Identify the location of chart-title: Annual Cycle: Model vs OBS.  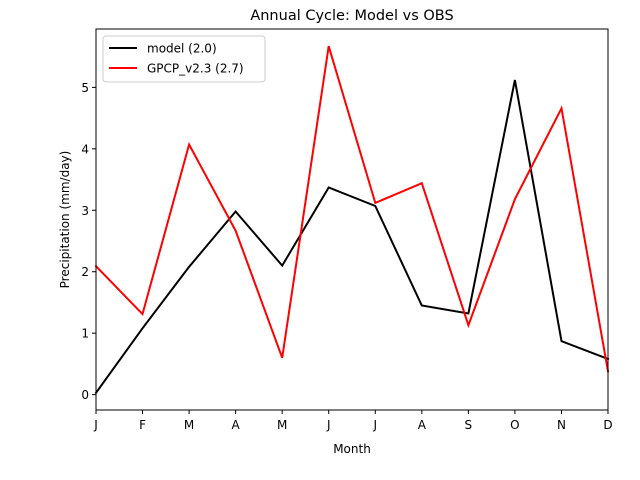
(351, 16).